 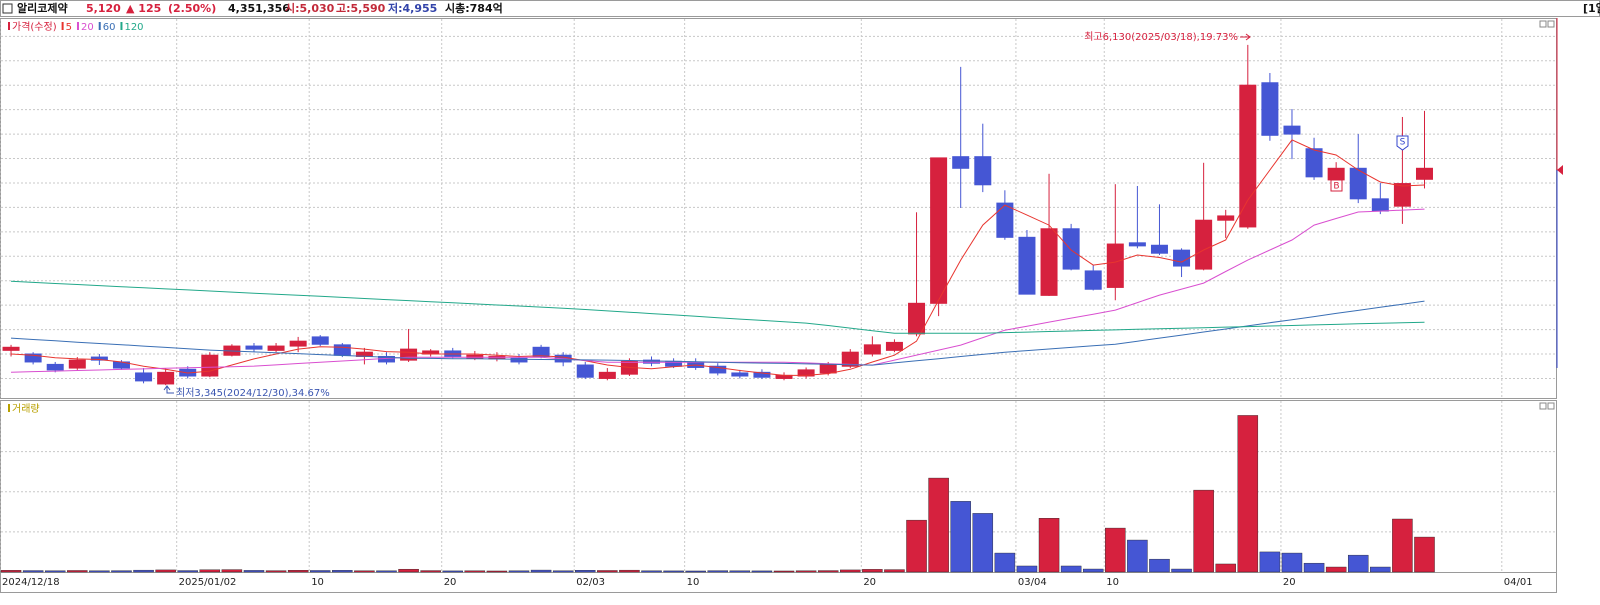 What do you see at coordinates (590, 582) in the screenshot?
I see `x-tick-label: 02/03` at bounding box center [590, 582].